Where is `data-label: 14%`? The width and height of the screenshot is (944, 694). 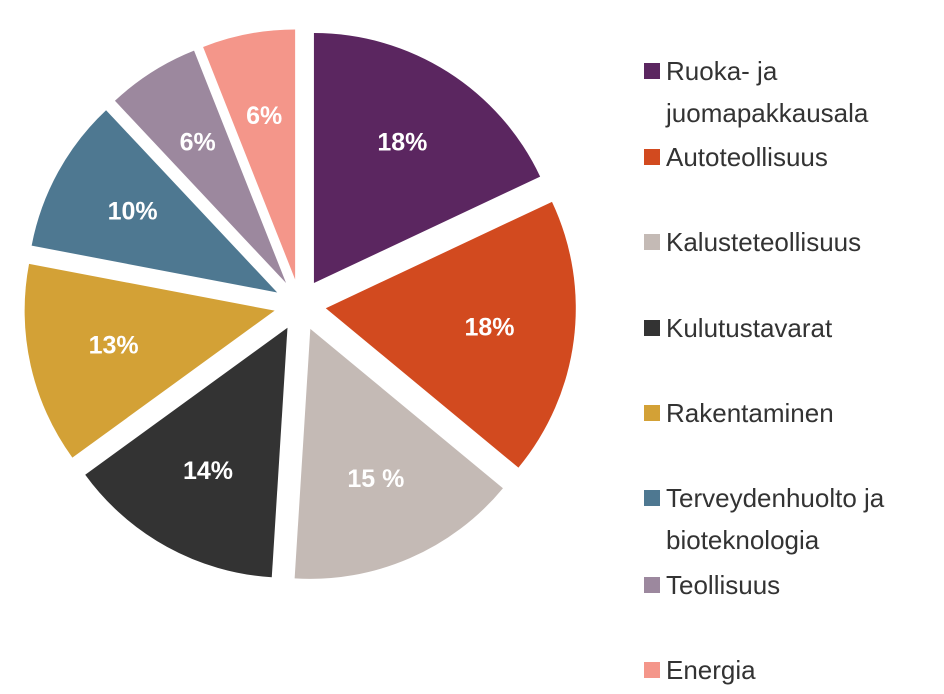 data-label: 14% is located at coordinates (208, 471).